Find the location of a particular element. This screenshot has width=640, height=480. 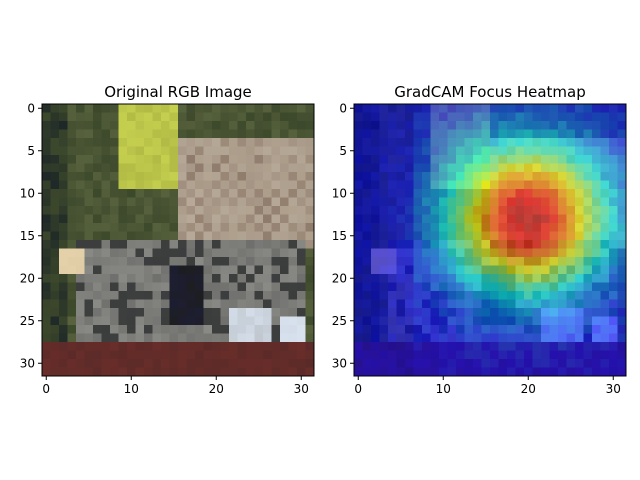

y-tick-label: 10 is located at coordinates (339, 193).